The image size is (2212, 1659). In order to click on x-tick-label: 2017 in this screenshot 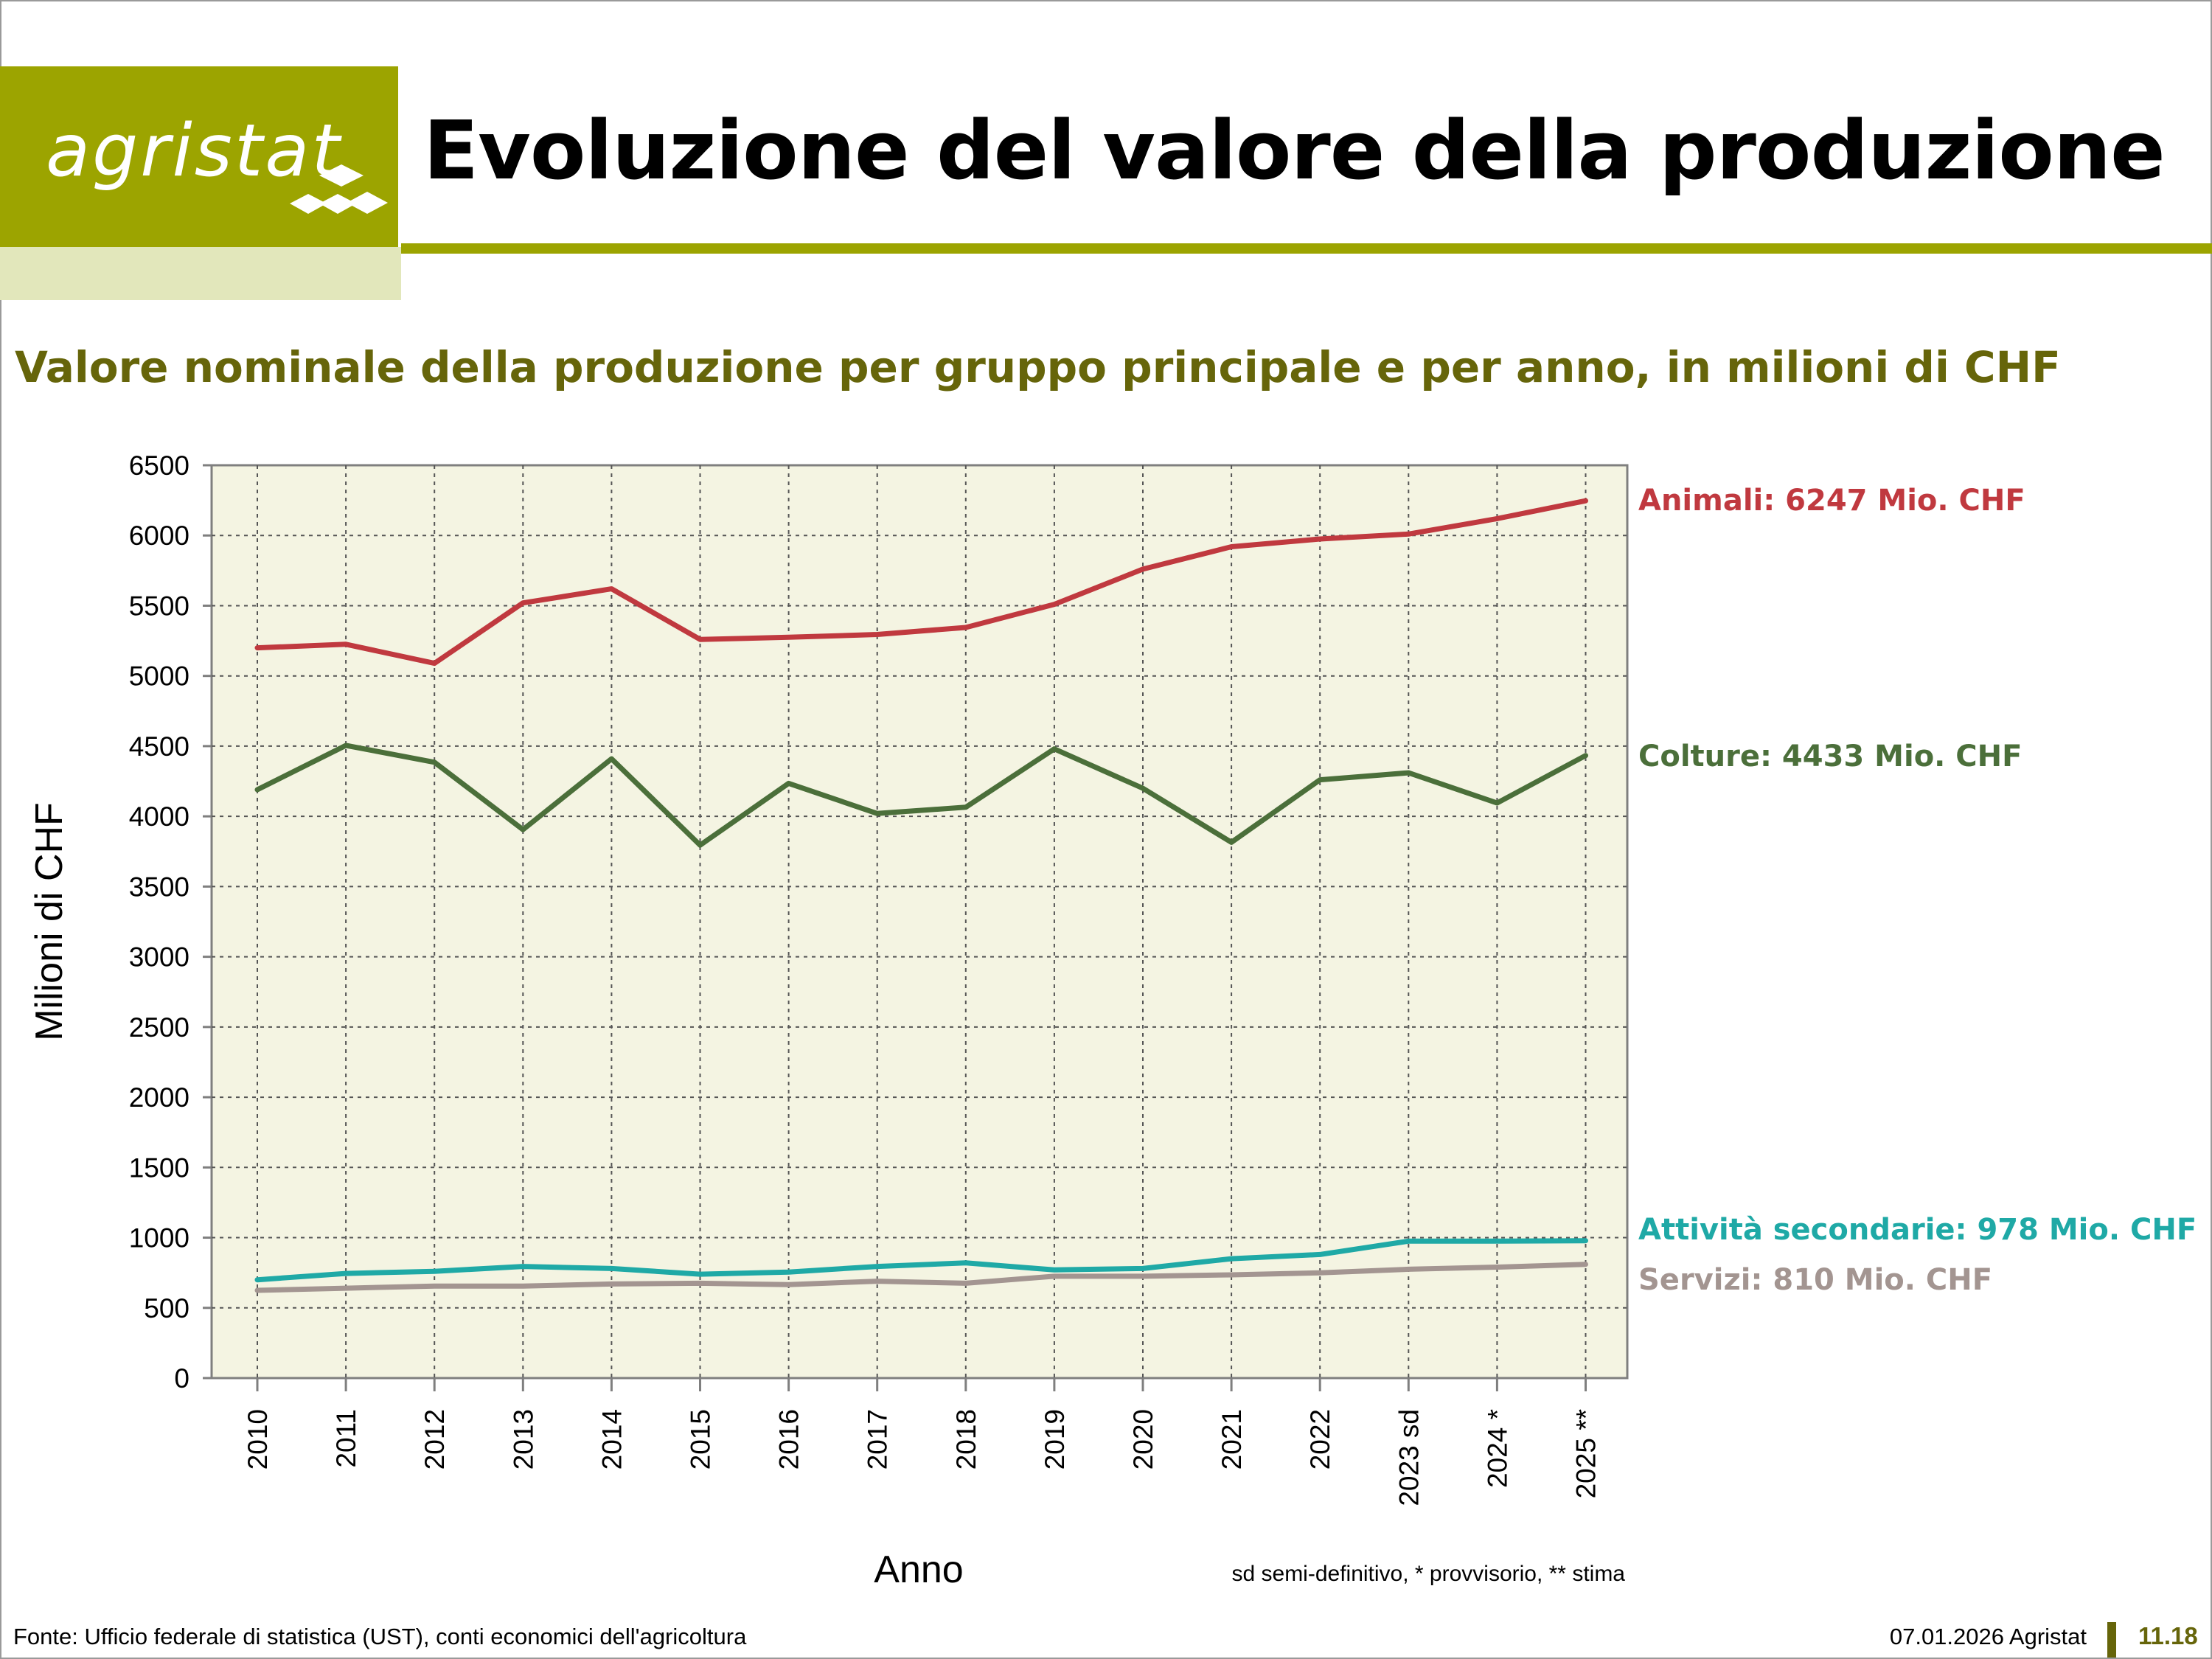, I will do `click(878, 1439)`.